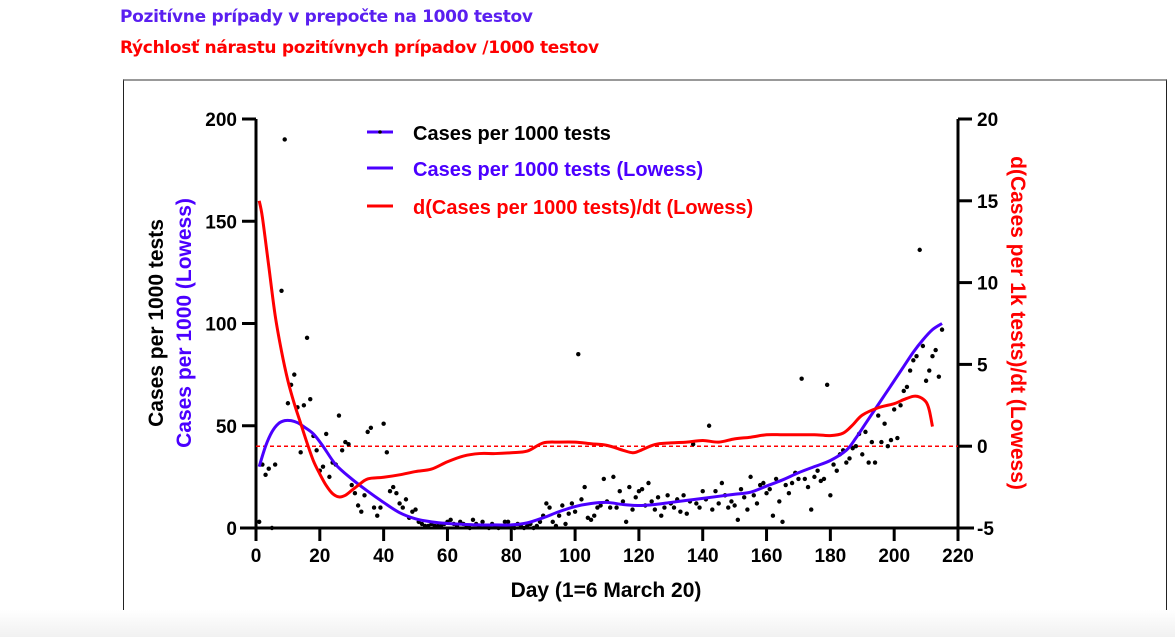  Describe the element at coordinates (226, 427) in the screenshot. I see `y-left-tick-label: 50` at that location.